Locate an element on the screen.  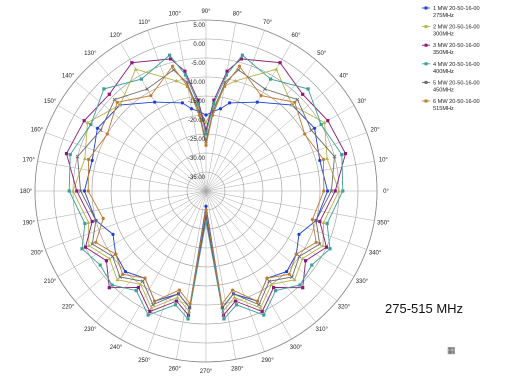
radial-tick-label-5: -20.00 is located at coordinates (197, 121).